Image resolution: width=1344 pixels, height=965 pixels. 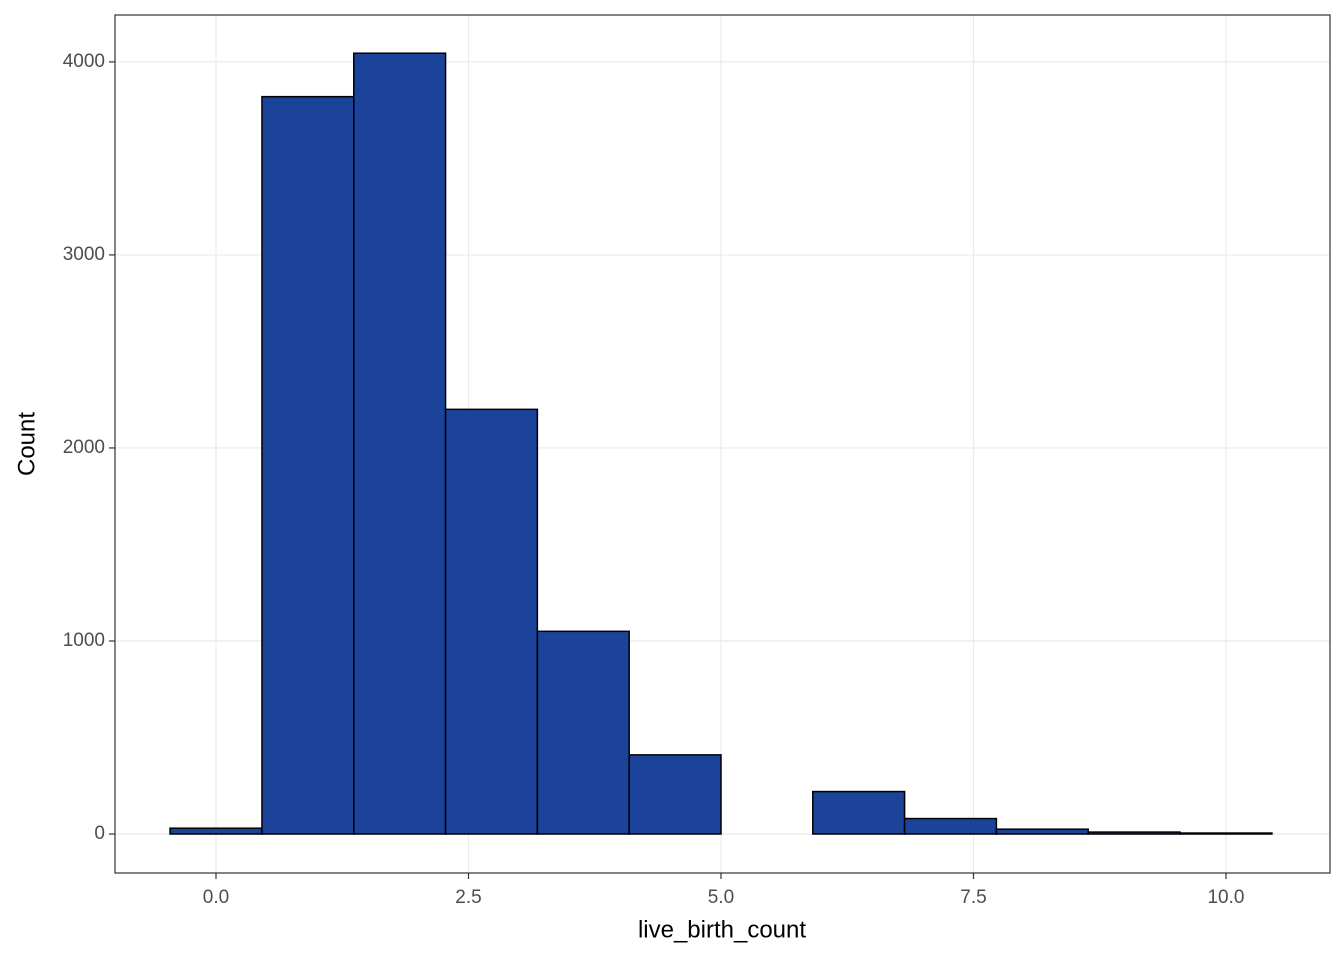 What do you see at coordinates (99, 833) in the screenshot?
I see `y-tick-label: 0` at bounding box center [99, 833].